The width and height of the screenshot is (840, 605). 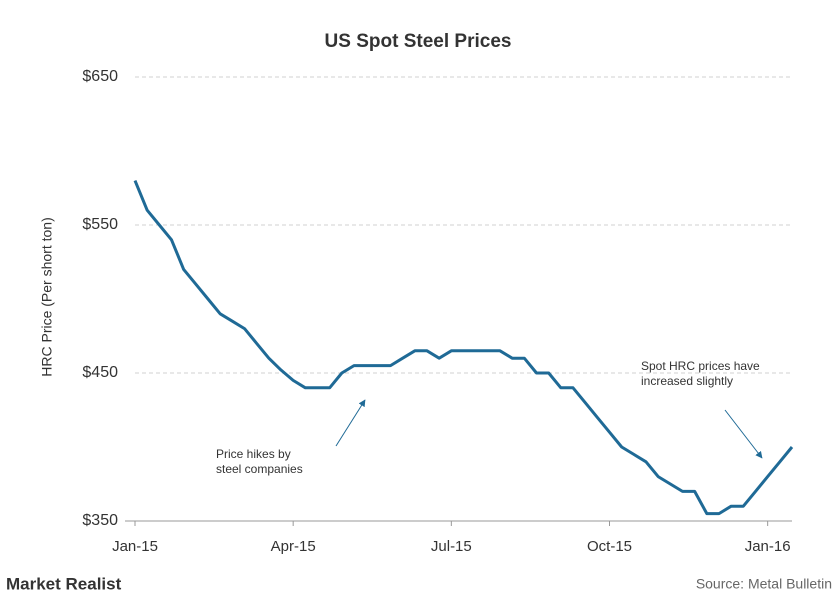 What do you see at coordinates (259, 469) in the screenshot?
I see `annotation: steel companies` at bounding box center [259, 469].